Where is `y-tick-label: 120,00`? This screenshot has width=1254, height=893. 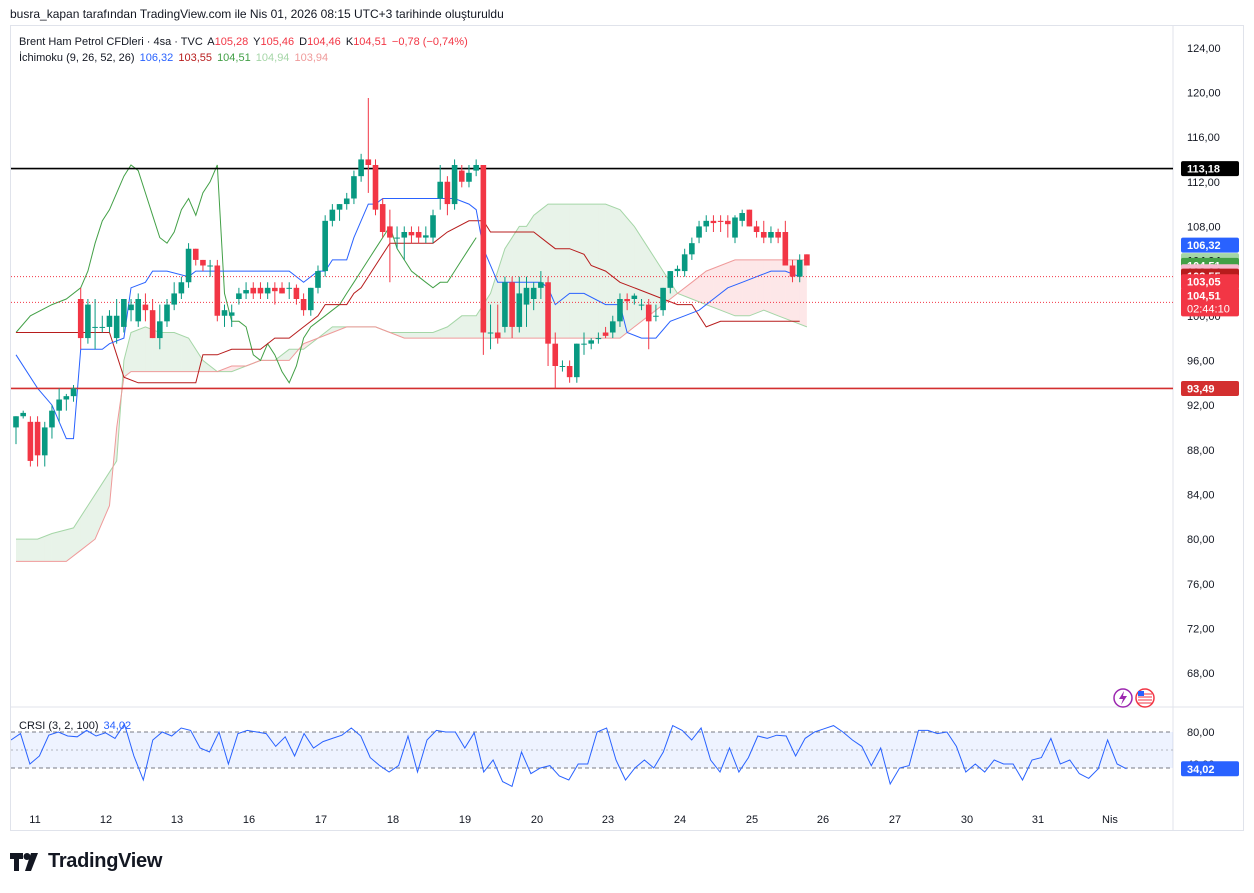
y-tick-label: 120,00 is located at coordinates (1204, 93).